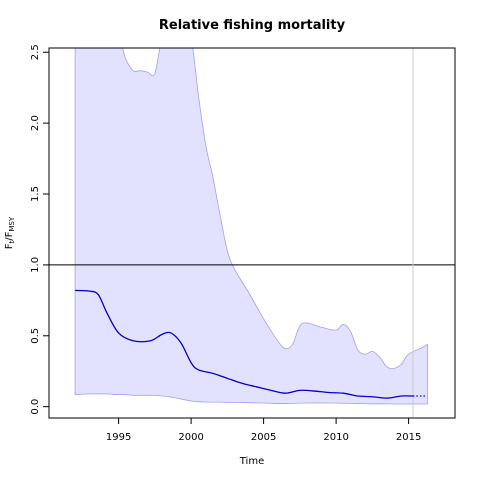 The height and width of the screenshot is (480, 480). What do you see at coordinates (408, 437) in the screenshot?
I see `x-tick-label: 2015` at bounding box center [408, 437].